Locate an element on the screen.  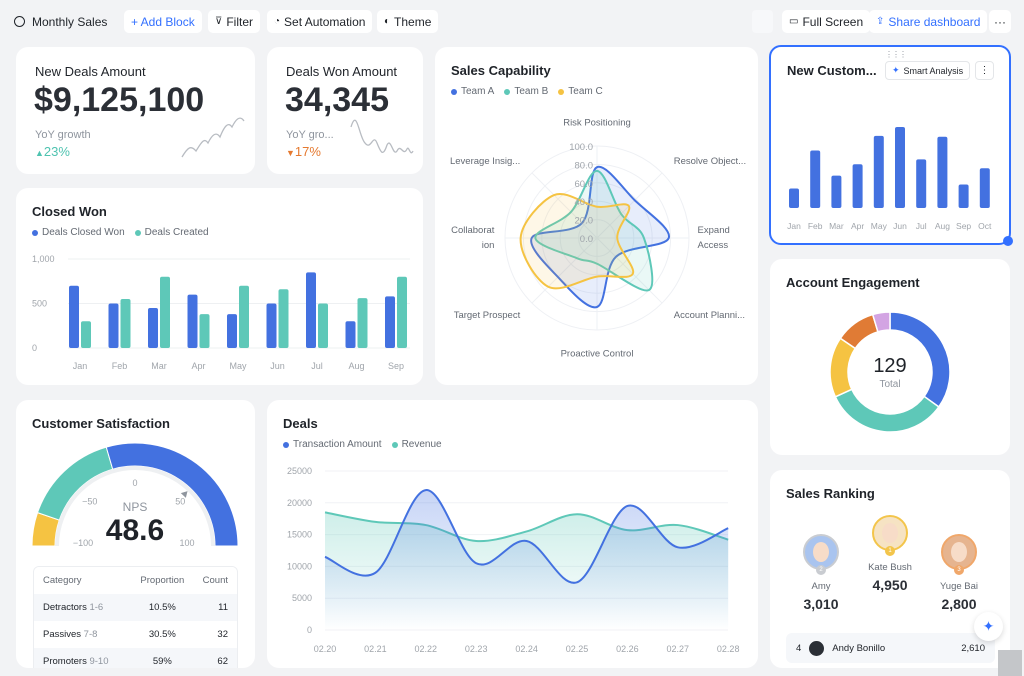
y-tick-label: 25000 is located at coordinates (299, 471).